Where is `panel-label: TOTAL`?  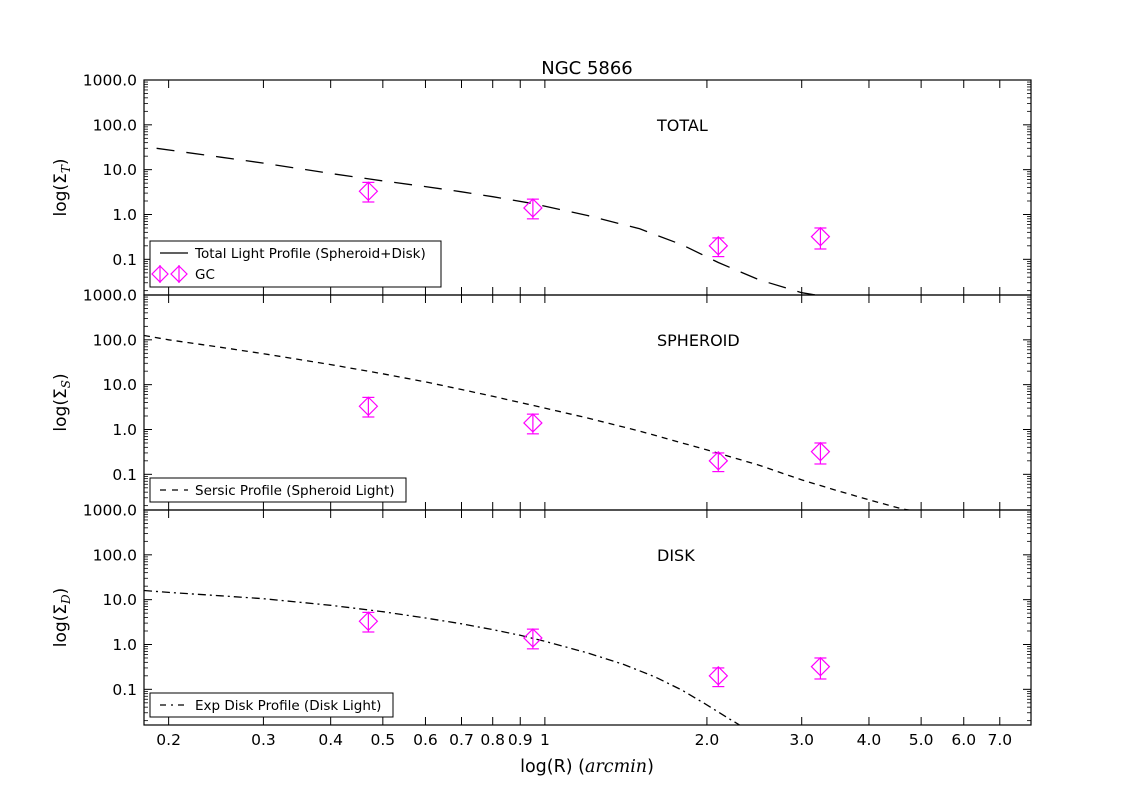 panel-label: TOTAL is located at coordinates (682, 125).